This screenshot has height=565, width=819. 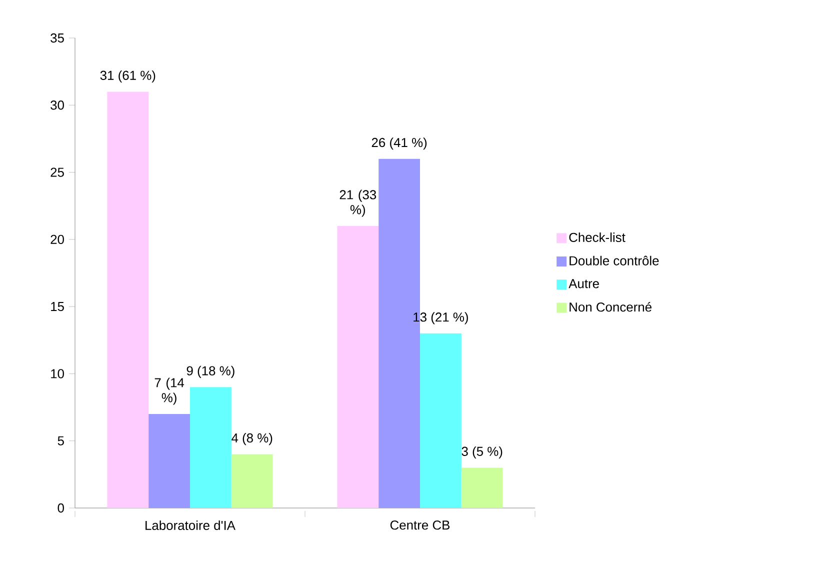 What do you see at coordinates (57, 38) in the screenshot?
I see `y-tick-label: 35` at bounding box center [57, 38].